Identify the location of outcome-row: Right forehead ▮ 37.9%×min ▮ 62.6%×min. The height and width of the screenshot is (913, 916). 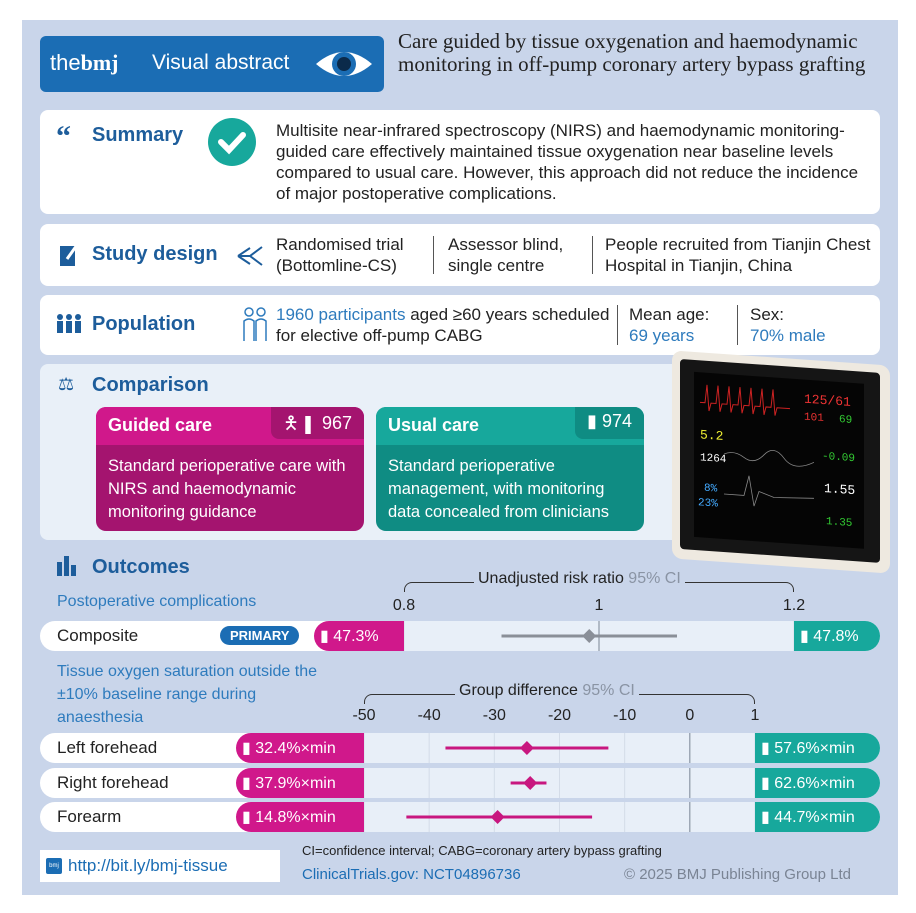
(460, 783).